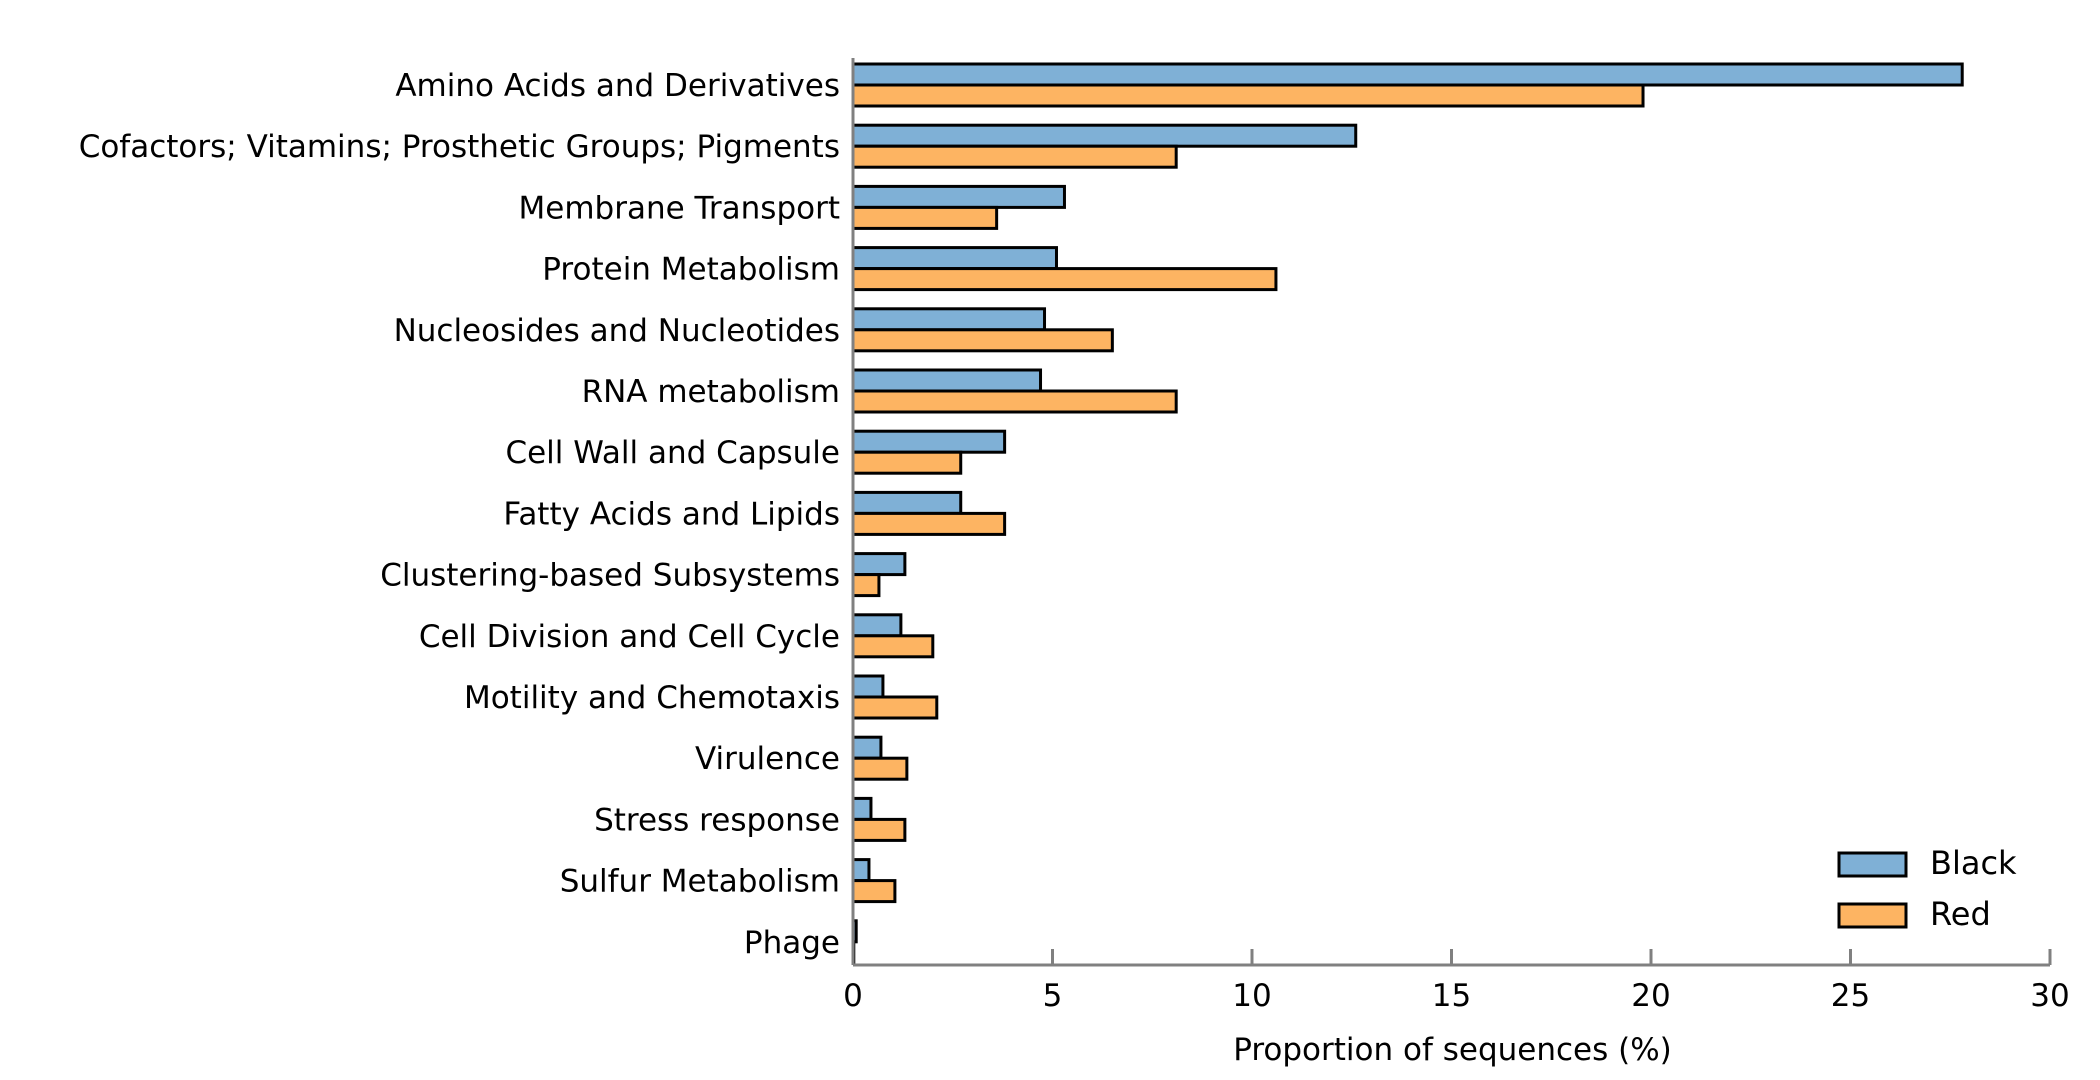 This screenshot has height=1080, width=2100. Describe the element at coordinates (792, 943) in the screenshot. I see `category-label: Phage` at that location.